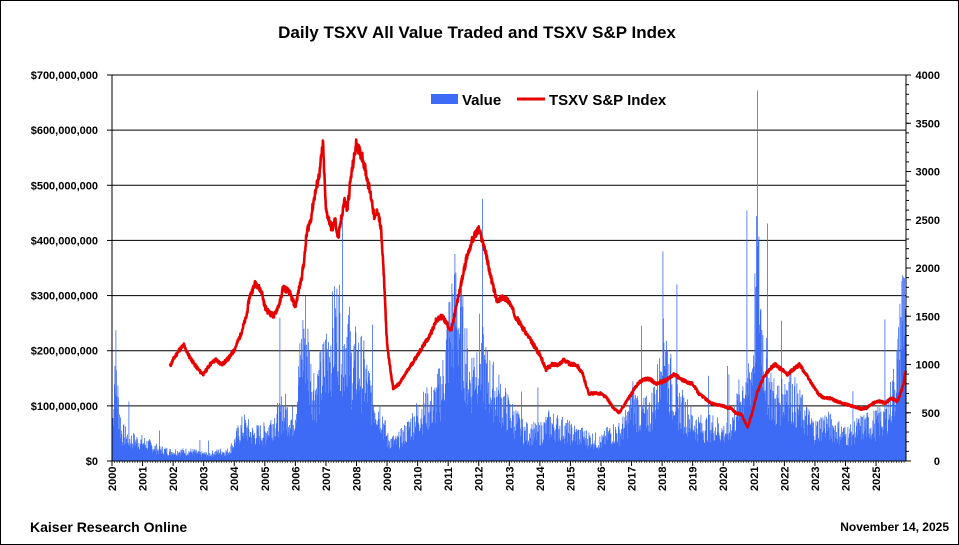 The image size is (959, 545). I want to click on x-tick-label: 2019, so click(694, 479).